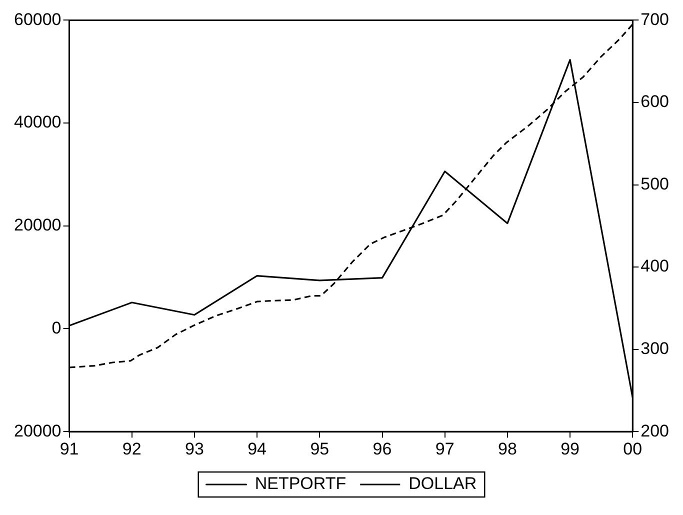 This screenshot has height=515, width=683. Describe the element at coordinates (382, 448) in the screenshot. I see `x-tick-label: 96` at that location.